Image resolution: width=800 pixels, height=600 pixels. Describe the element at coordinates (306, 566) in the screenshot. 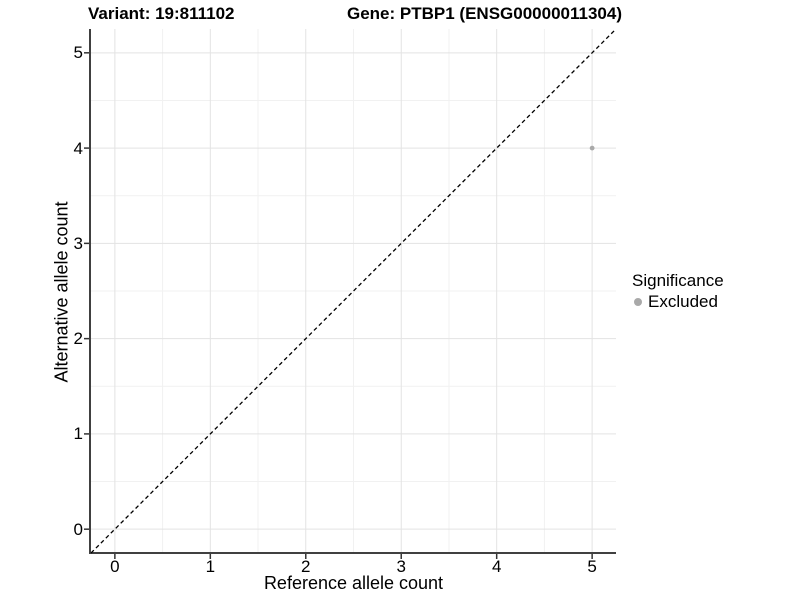

I see `x-tick-label: 2` at that location.